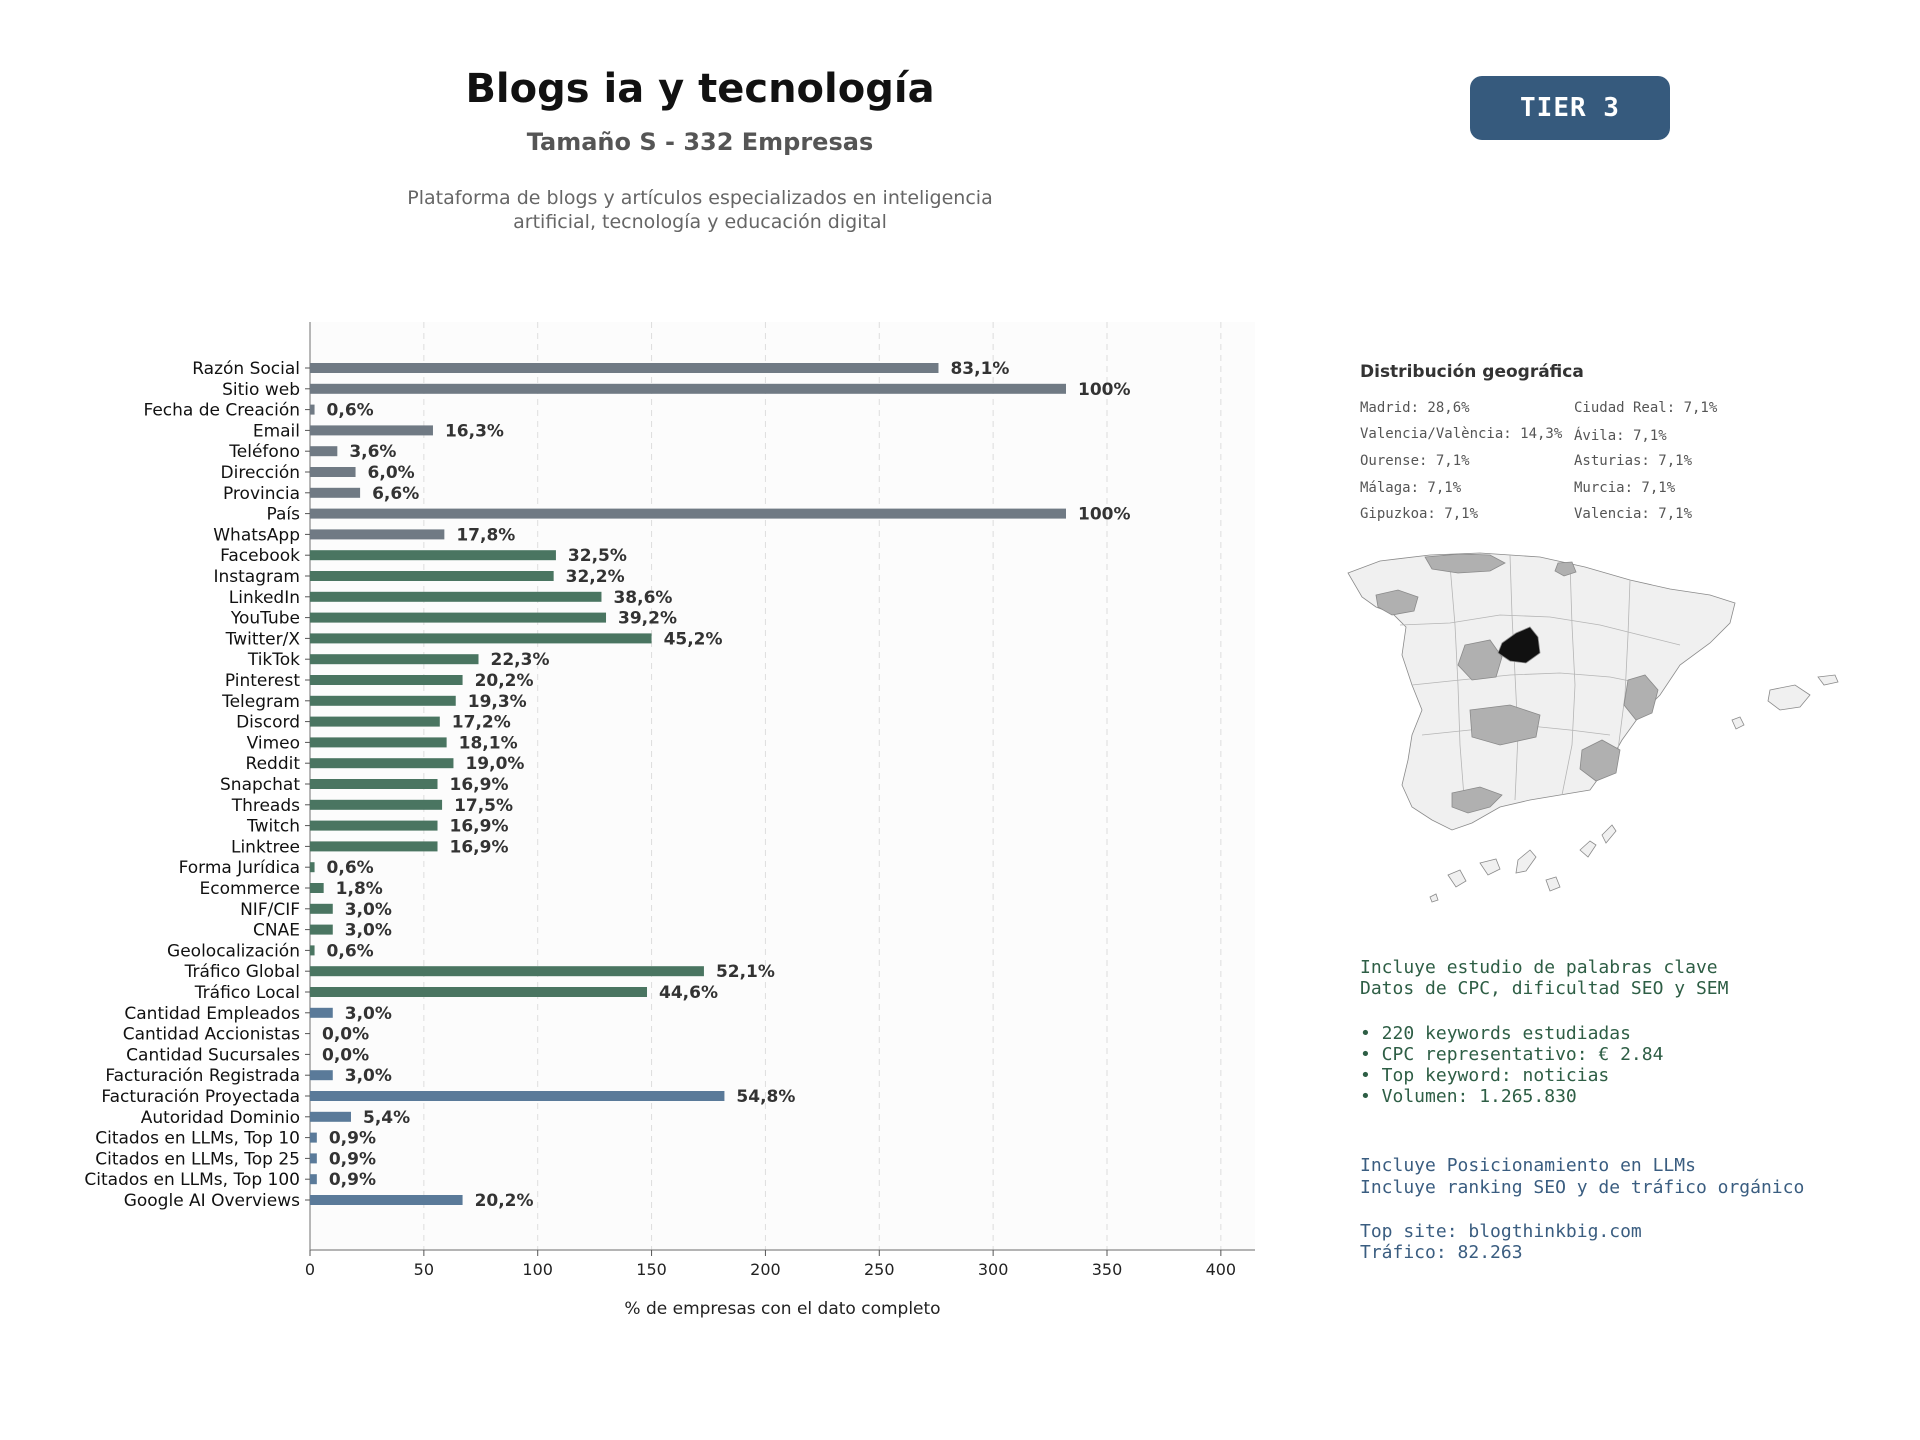 The width and height of the screenshot is (1920, 1440). Describe the element at coordinates (239, 868) in the screenshot. I see `y-tick-label-forma-juridica: Forma Jurídica` at that location.